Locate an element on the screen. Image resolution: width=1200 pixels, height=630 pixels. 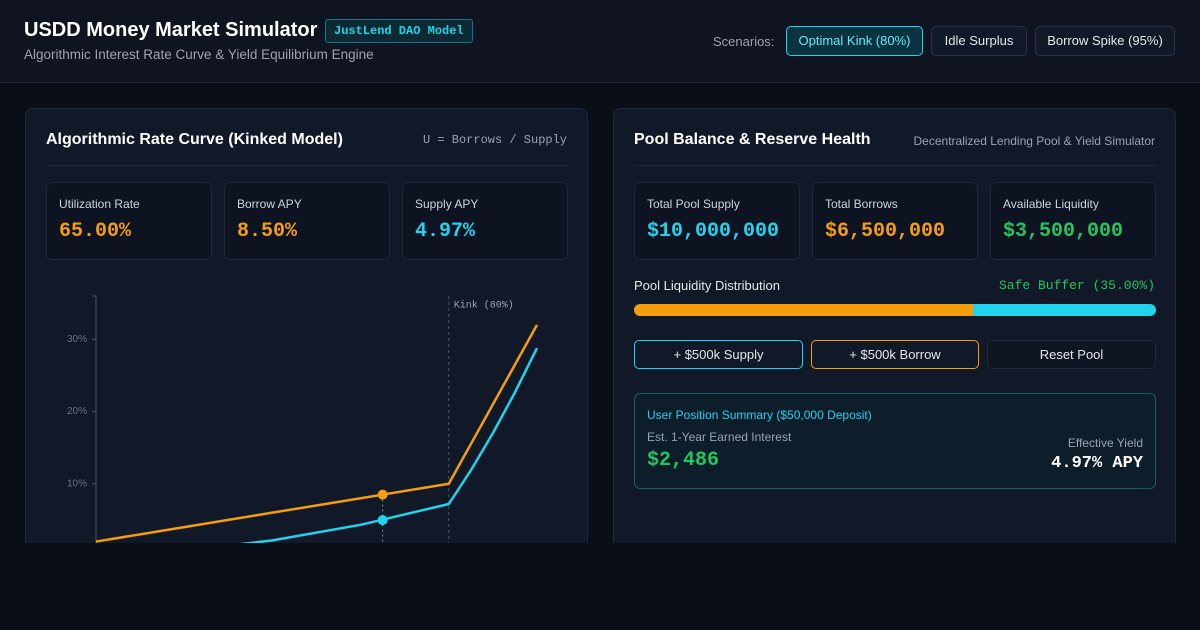
distribution-bar is located at coordinates (895, 310).